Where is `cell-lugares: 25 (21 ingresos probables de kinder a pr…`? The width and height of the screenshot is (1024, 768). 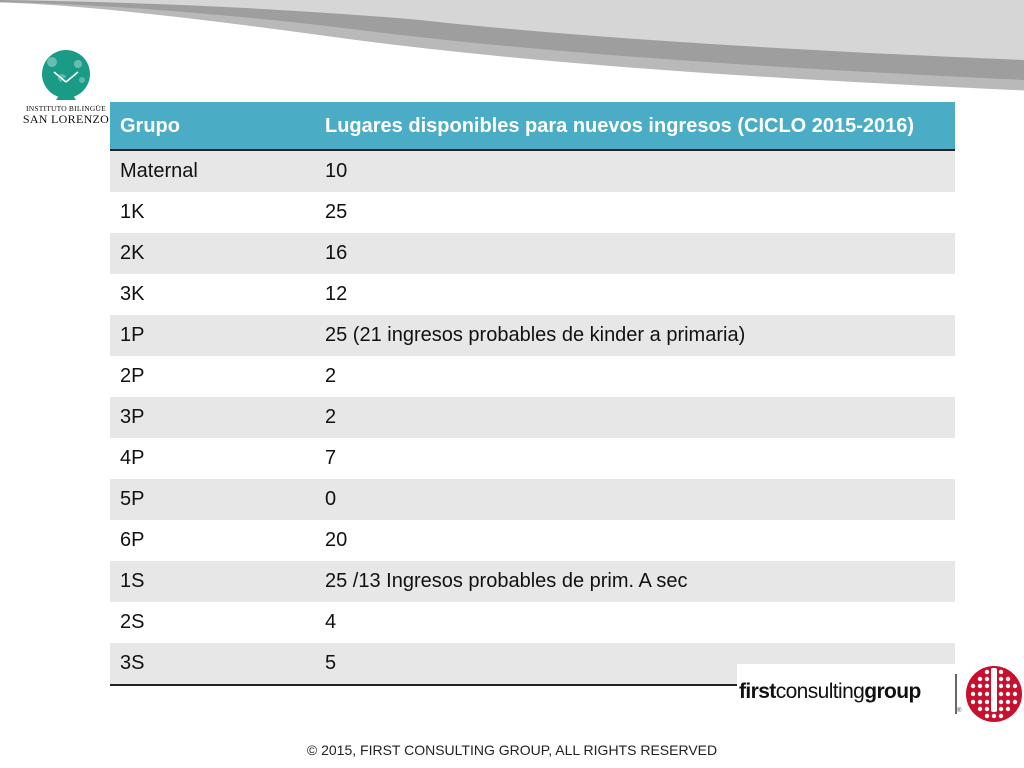
cell-lugares: 25 (21 ingresos probables de kinder a pr… is located at coordinates (635, 335).